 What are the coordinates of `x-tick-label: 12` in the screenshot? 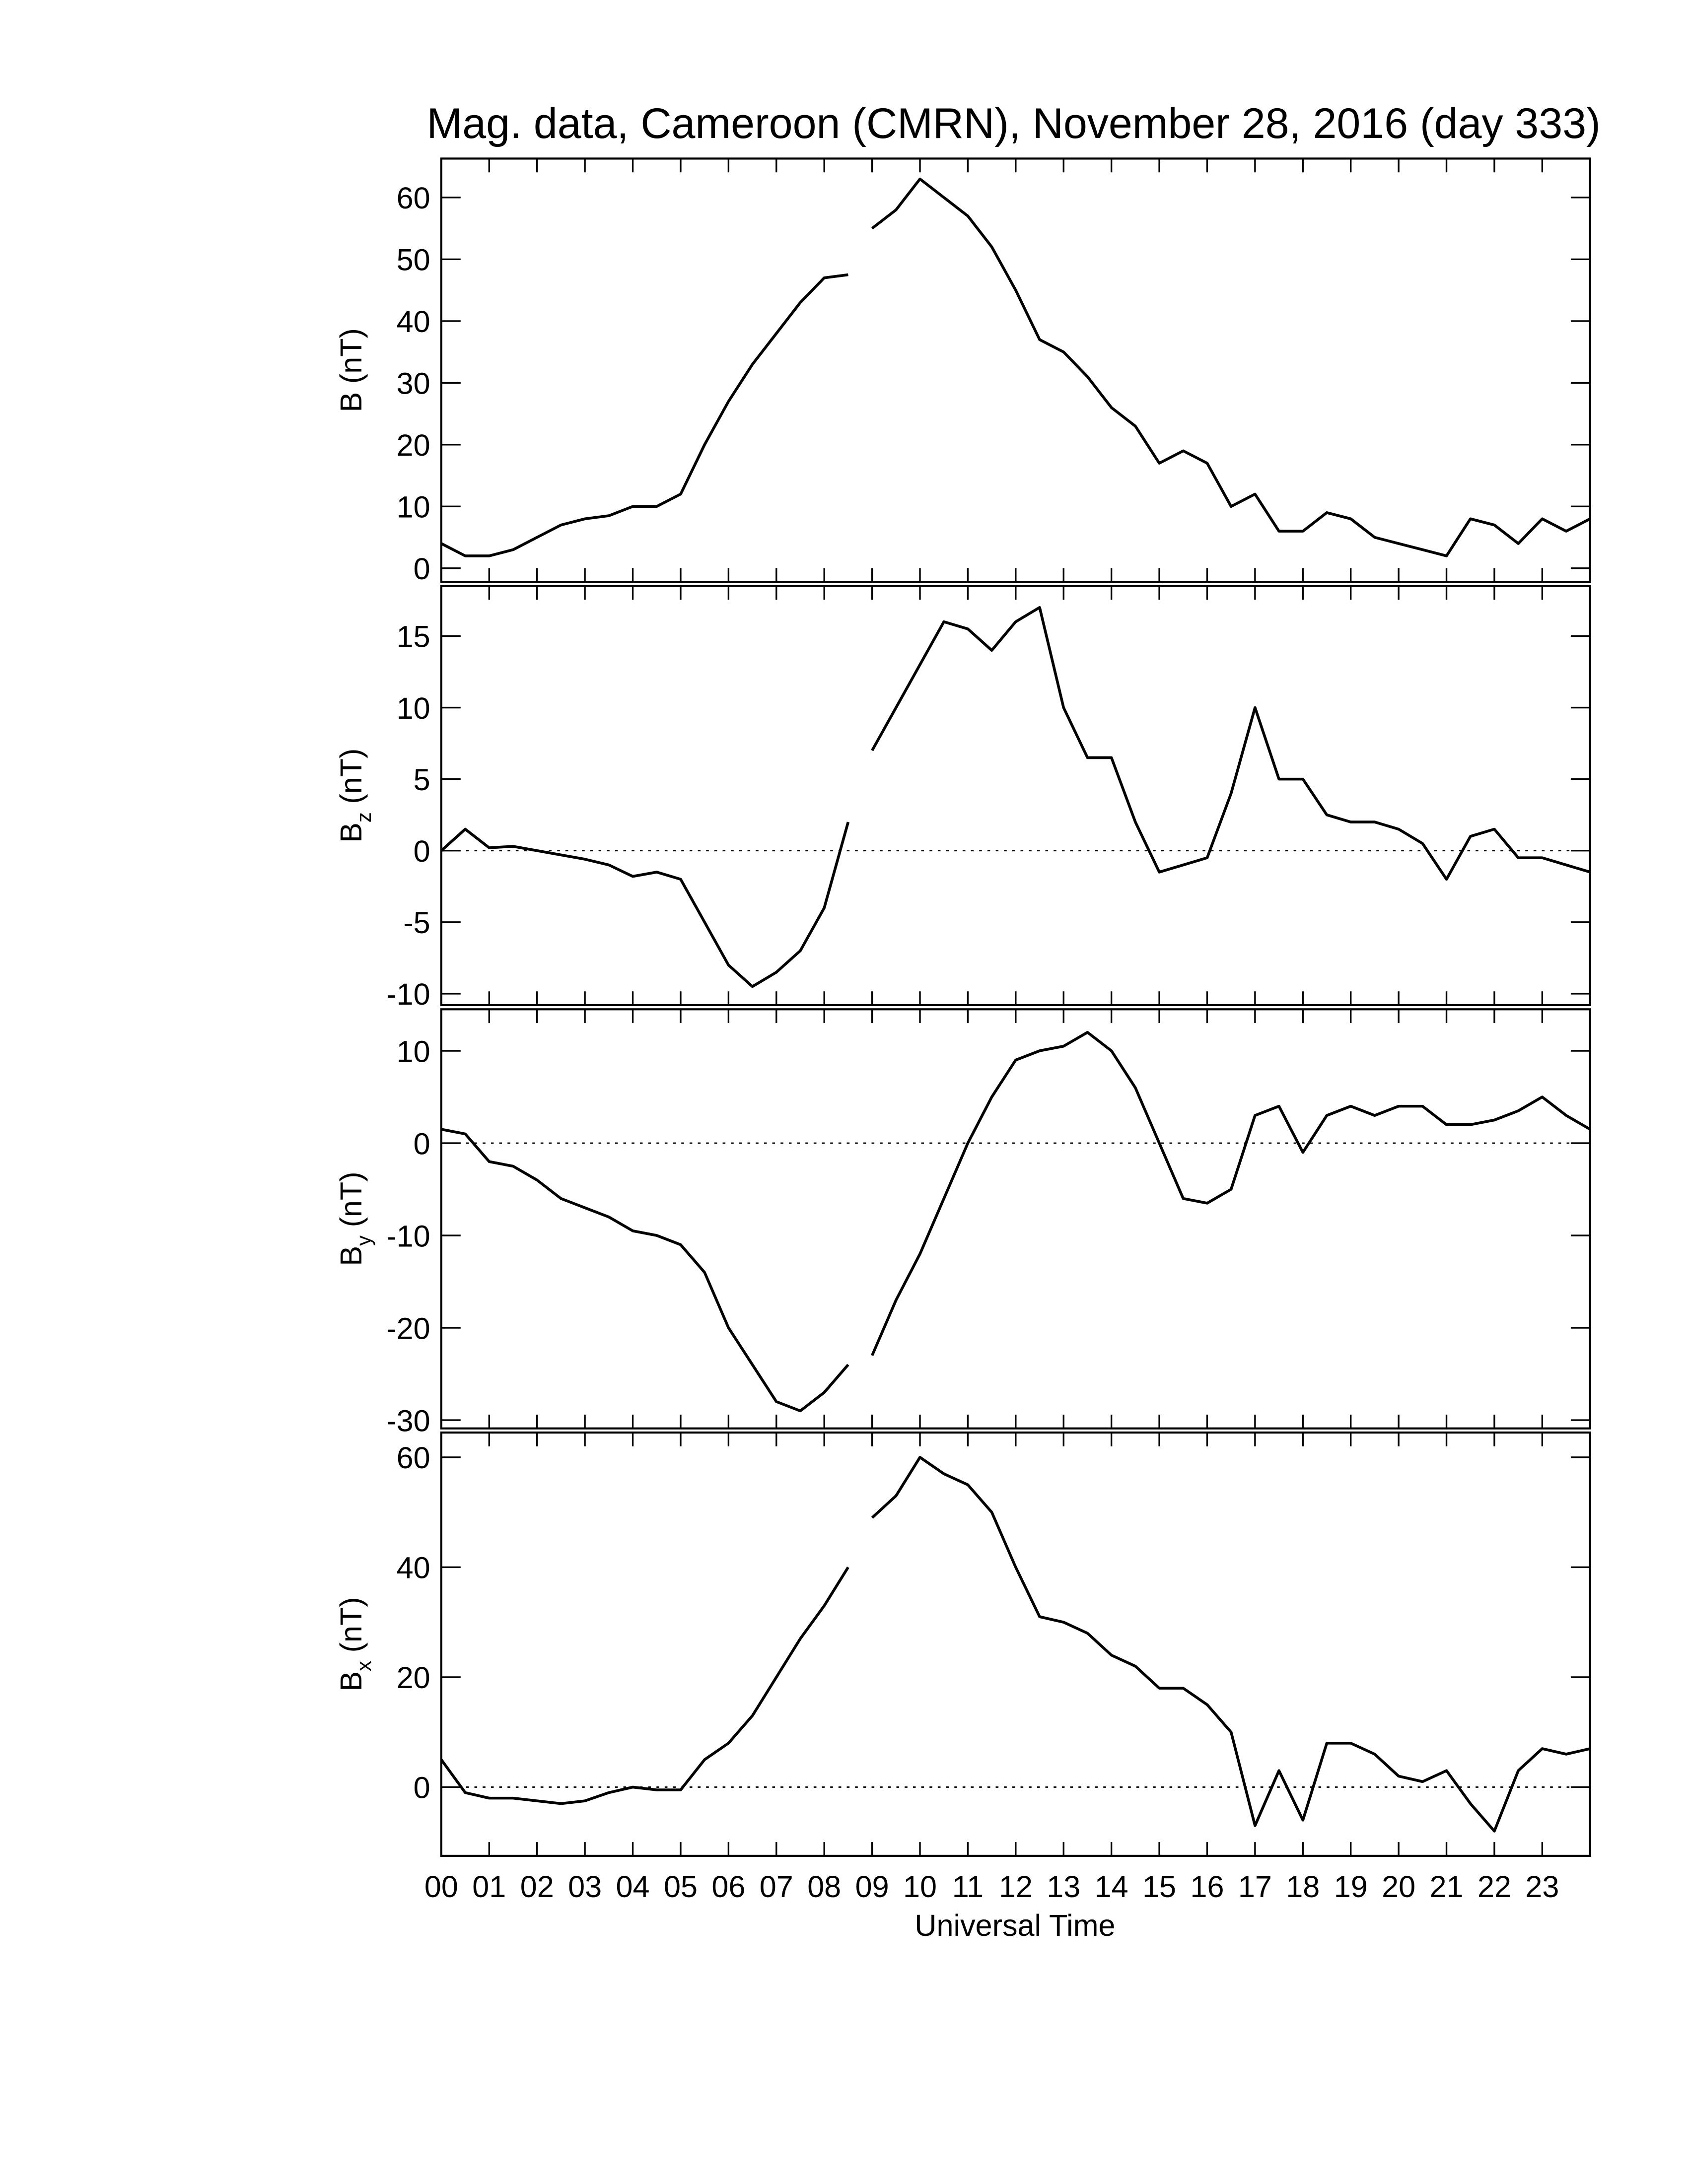 It's located at (1016, 1887).